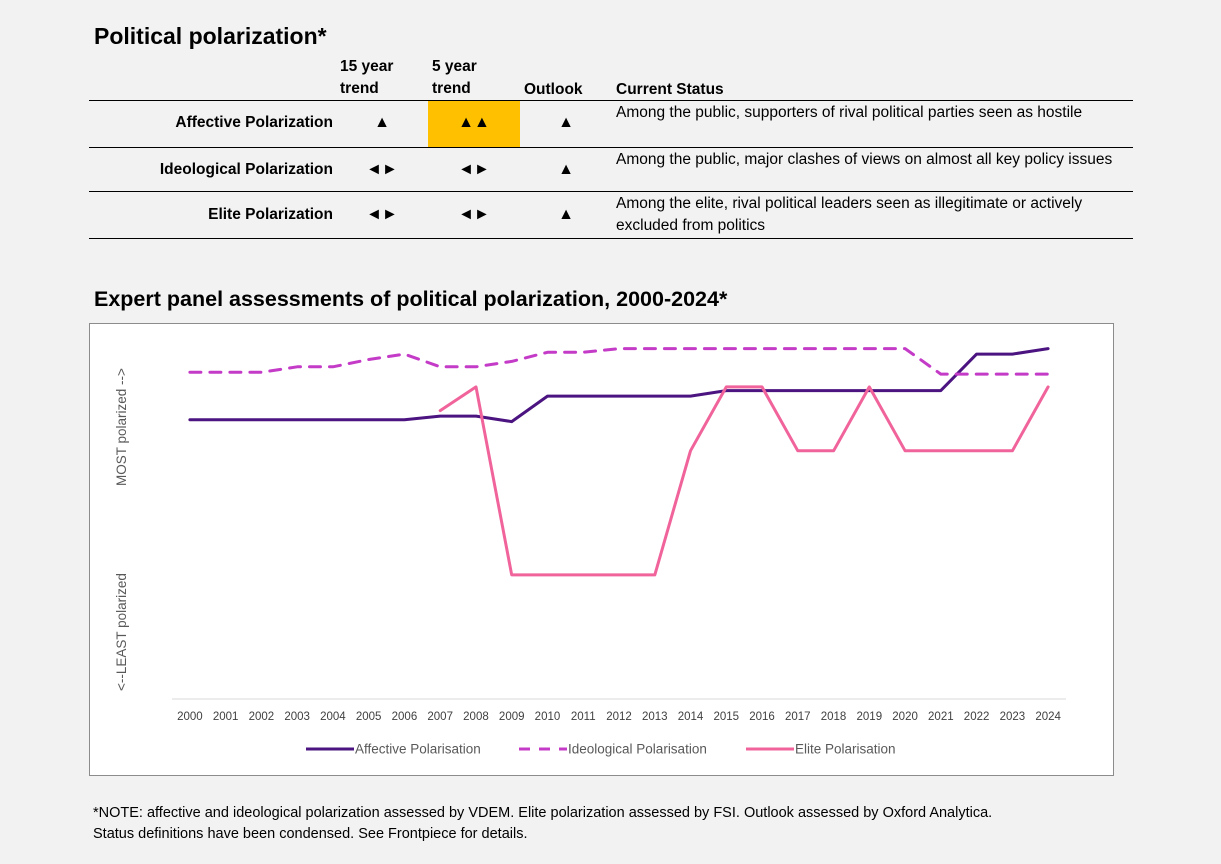 This screenshot has height=864, width=1221. What do you see at coordinates (1013, 717) in the screenshot?
I see `x-tick-label: 2023` at bounding box center [1013, 717].